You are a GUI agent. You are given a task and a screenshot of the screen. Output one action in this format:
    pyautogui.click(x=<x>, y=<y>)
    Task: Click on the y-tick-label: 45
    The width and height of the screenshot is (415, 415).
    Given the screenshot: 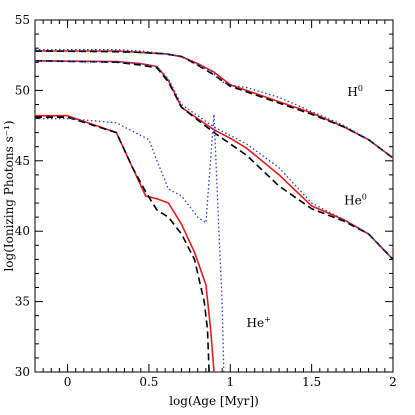 What is the action you would take?
    pyautogui.click(x=22, y=161)
    